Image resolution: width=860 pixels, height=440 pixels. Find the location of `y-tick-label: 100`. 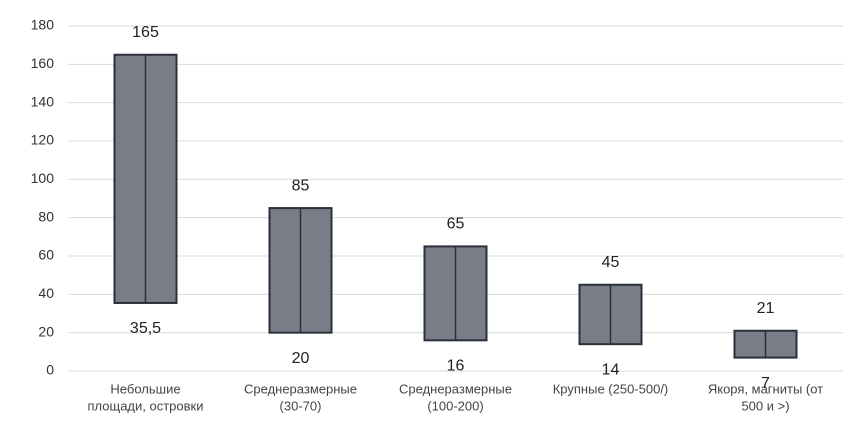

y-tick-label: 100 is located at coordinates (43, 178).